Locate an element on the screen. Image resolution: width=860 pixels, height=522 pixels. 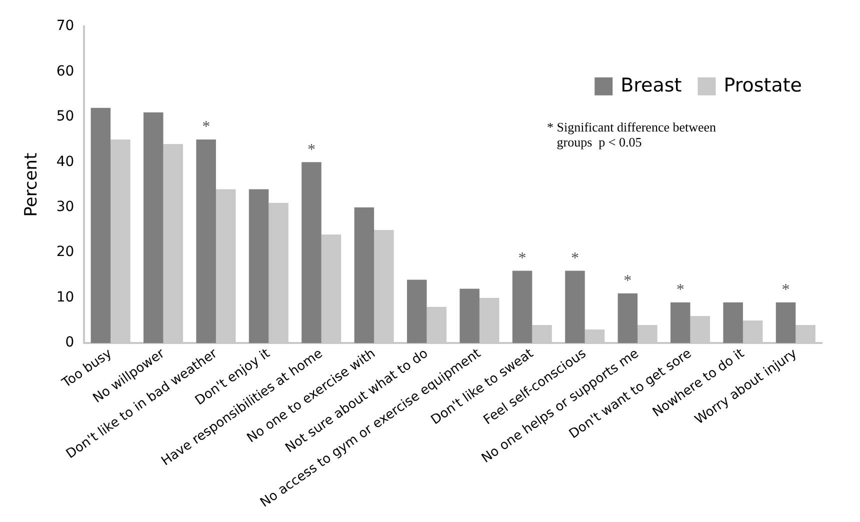
y-tick-label: 60 is located at coordinates (65, 71).